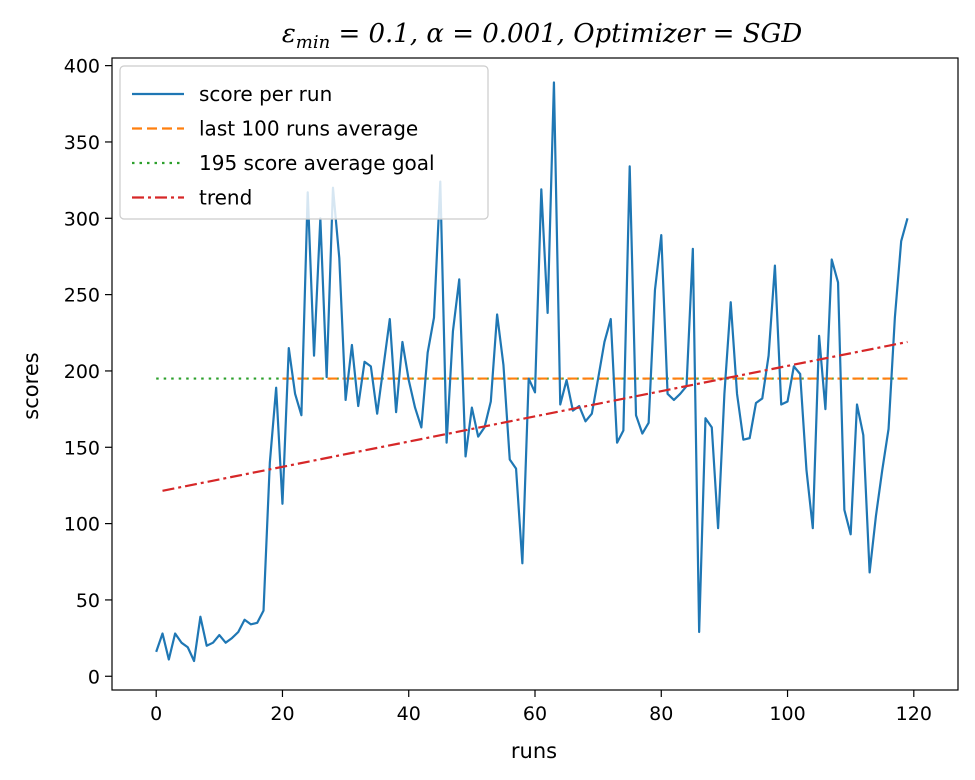 This screenshot has height=780, width=975. What do you see at coordinates (82, 219) in the screenshot?
I see `y-tick-label: 300` at bounding box center [82, 219].